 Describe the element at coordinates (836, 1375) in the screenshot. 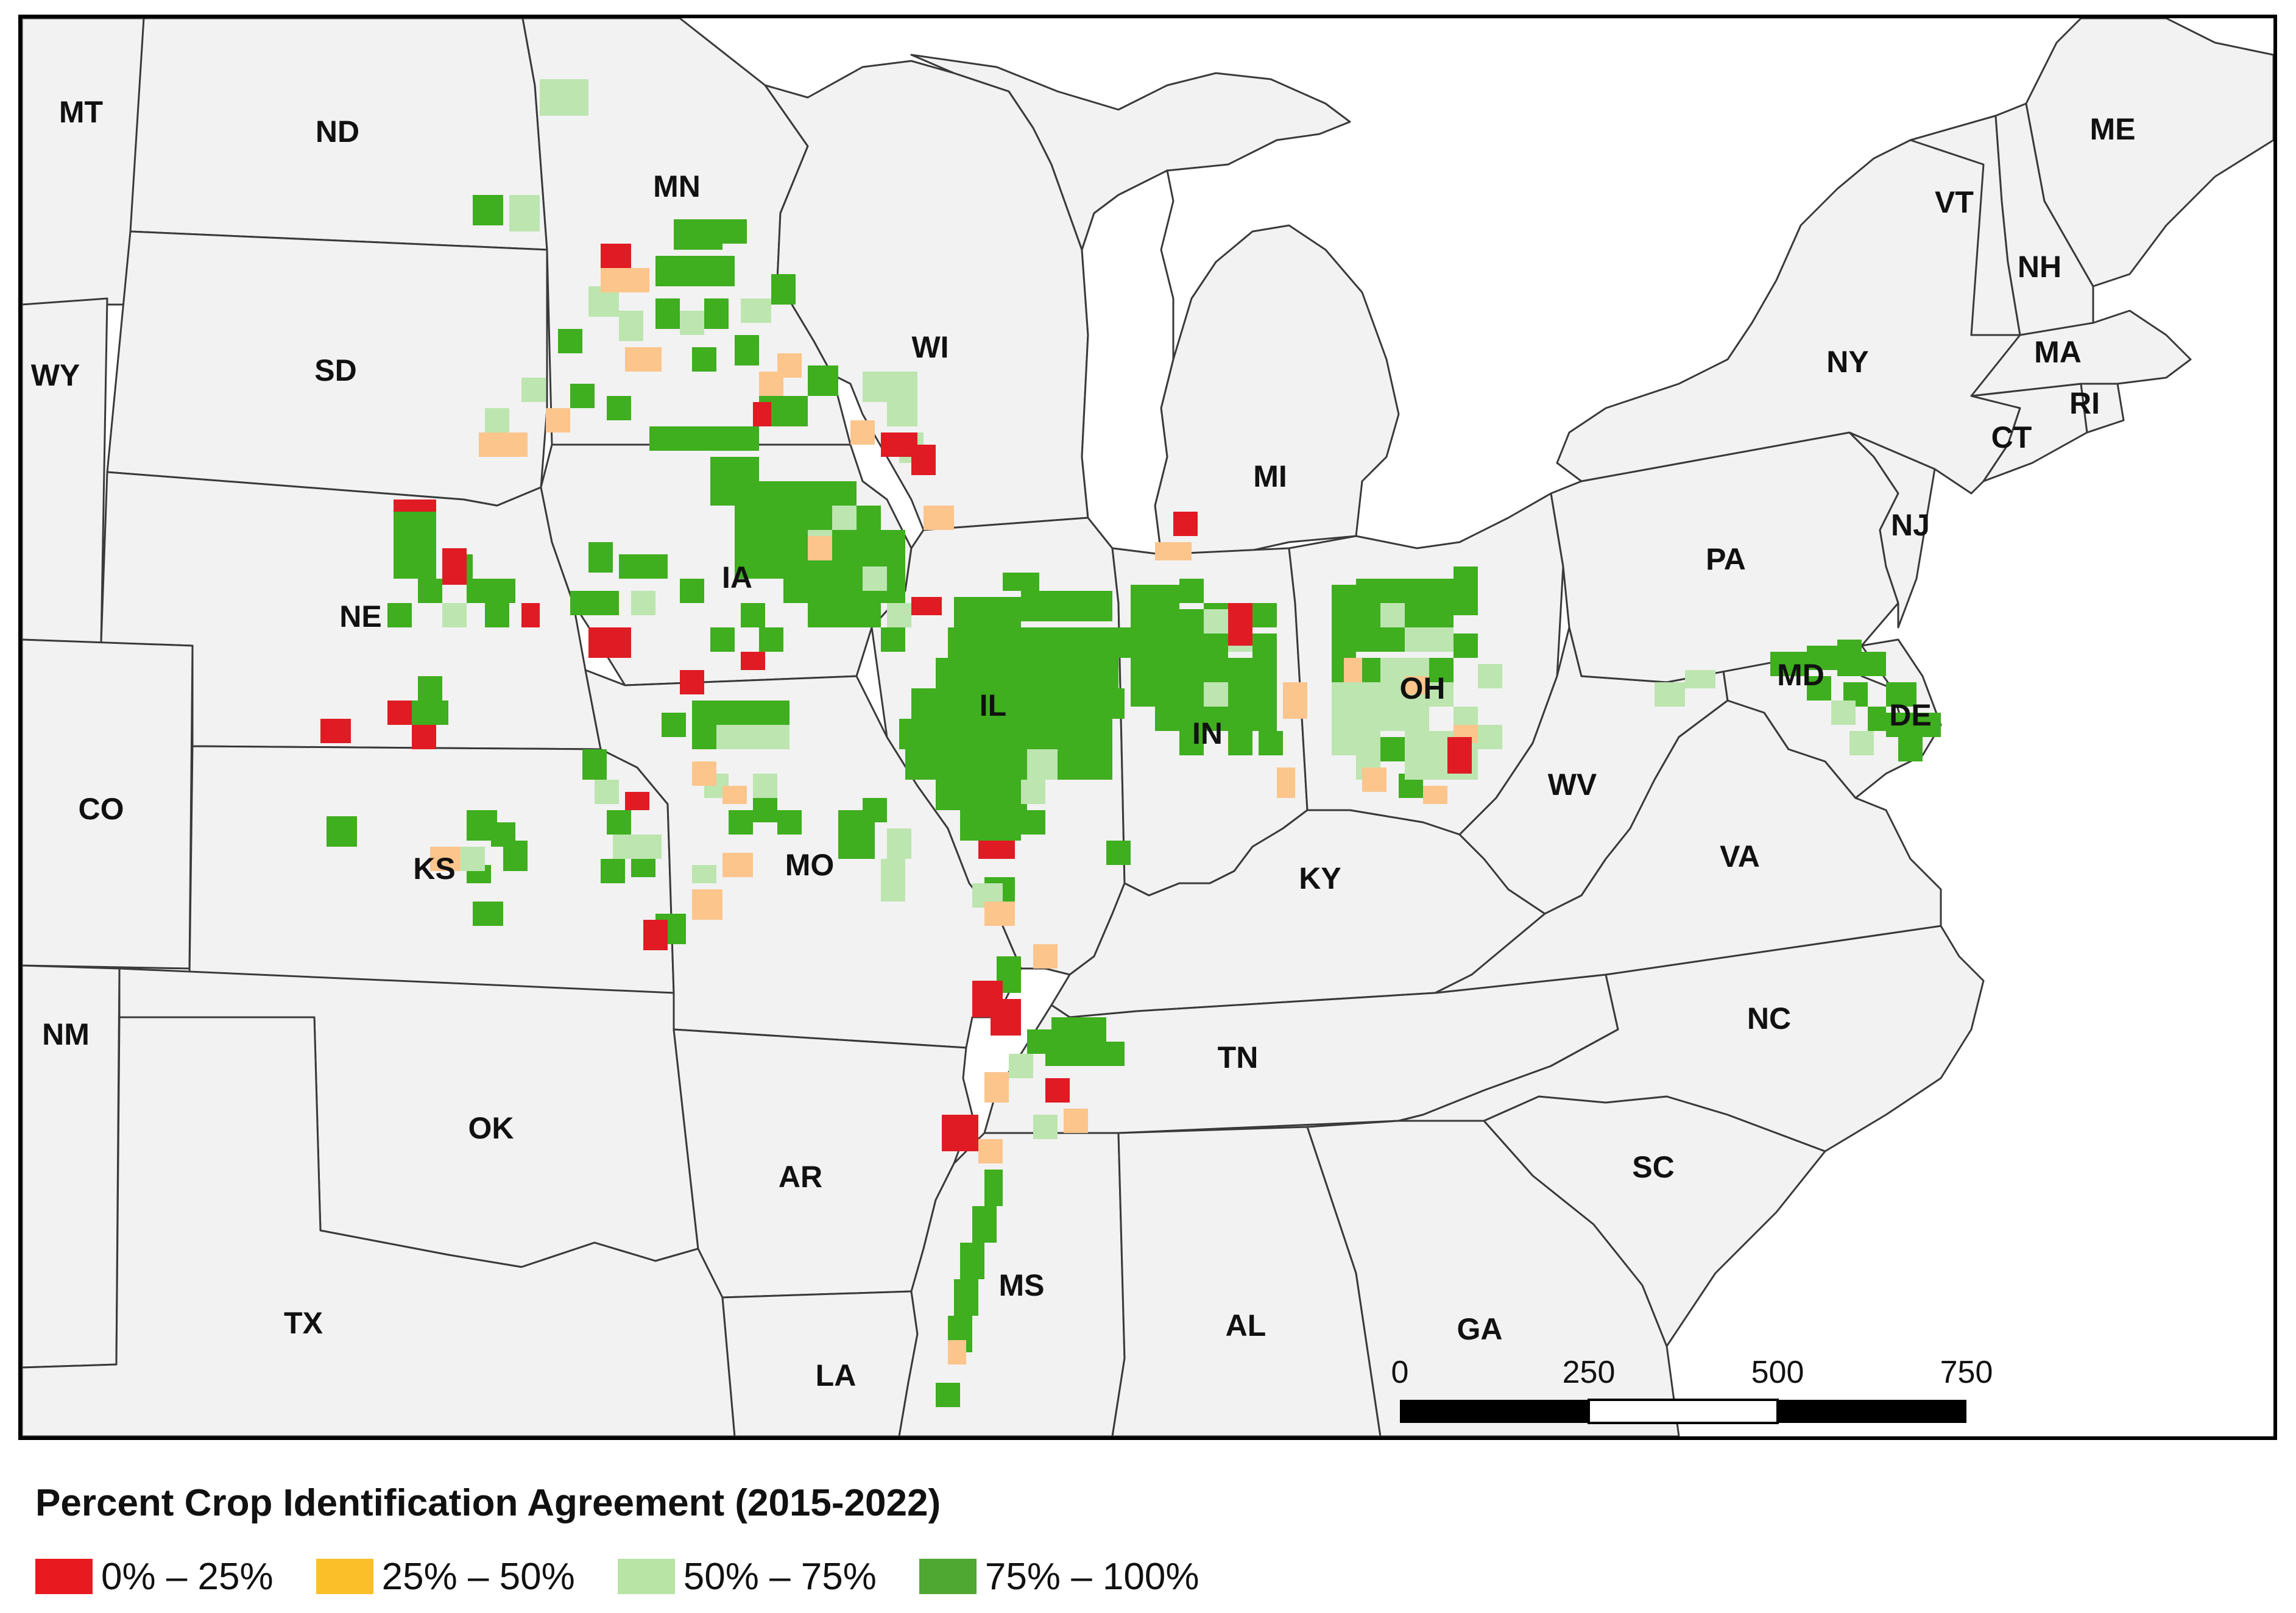

I see `state-label: LA` at that location.